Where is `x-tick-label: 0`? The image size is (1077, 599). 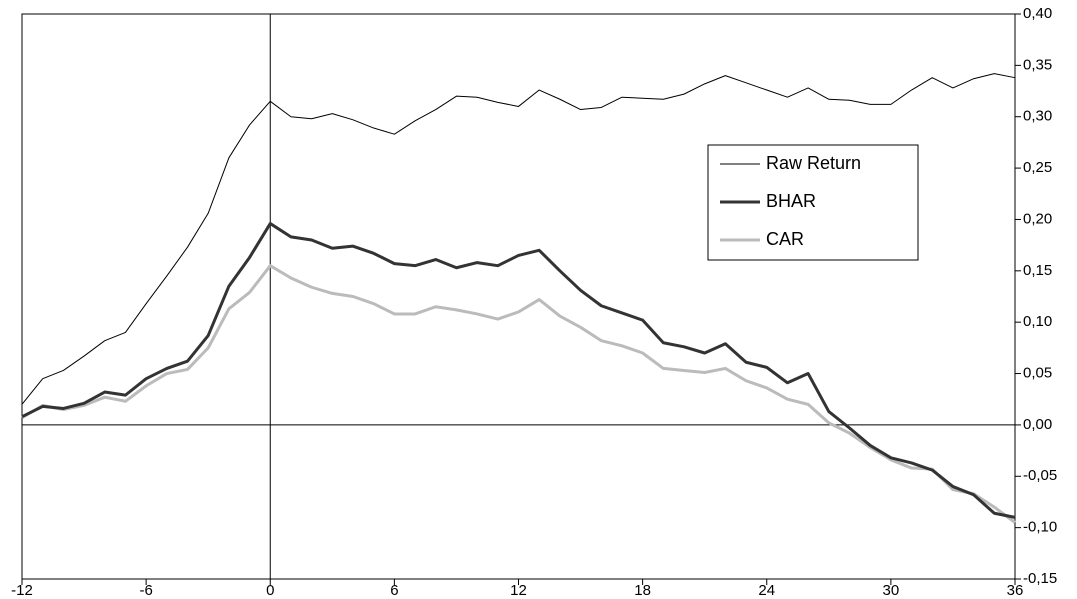 x-tick-label: 0 is located at coordinates (270, 590).